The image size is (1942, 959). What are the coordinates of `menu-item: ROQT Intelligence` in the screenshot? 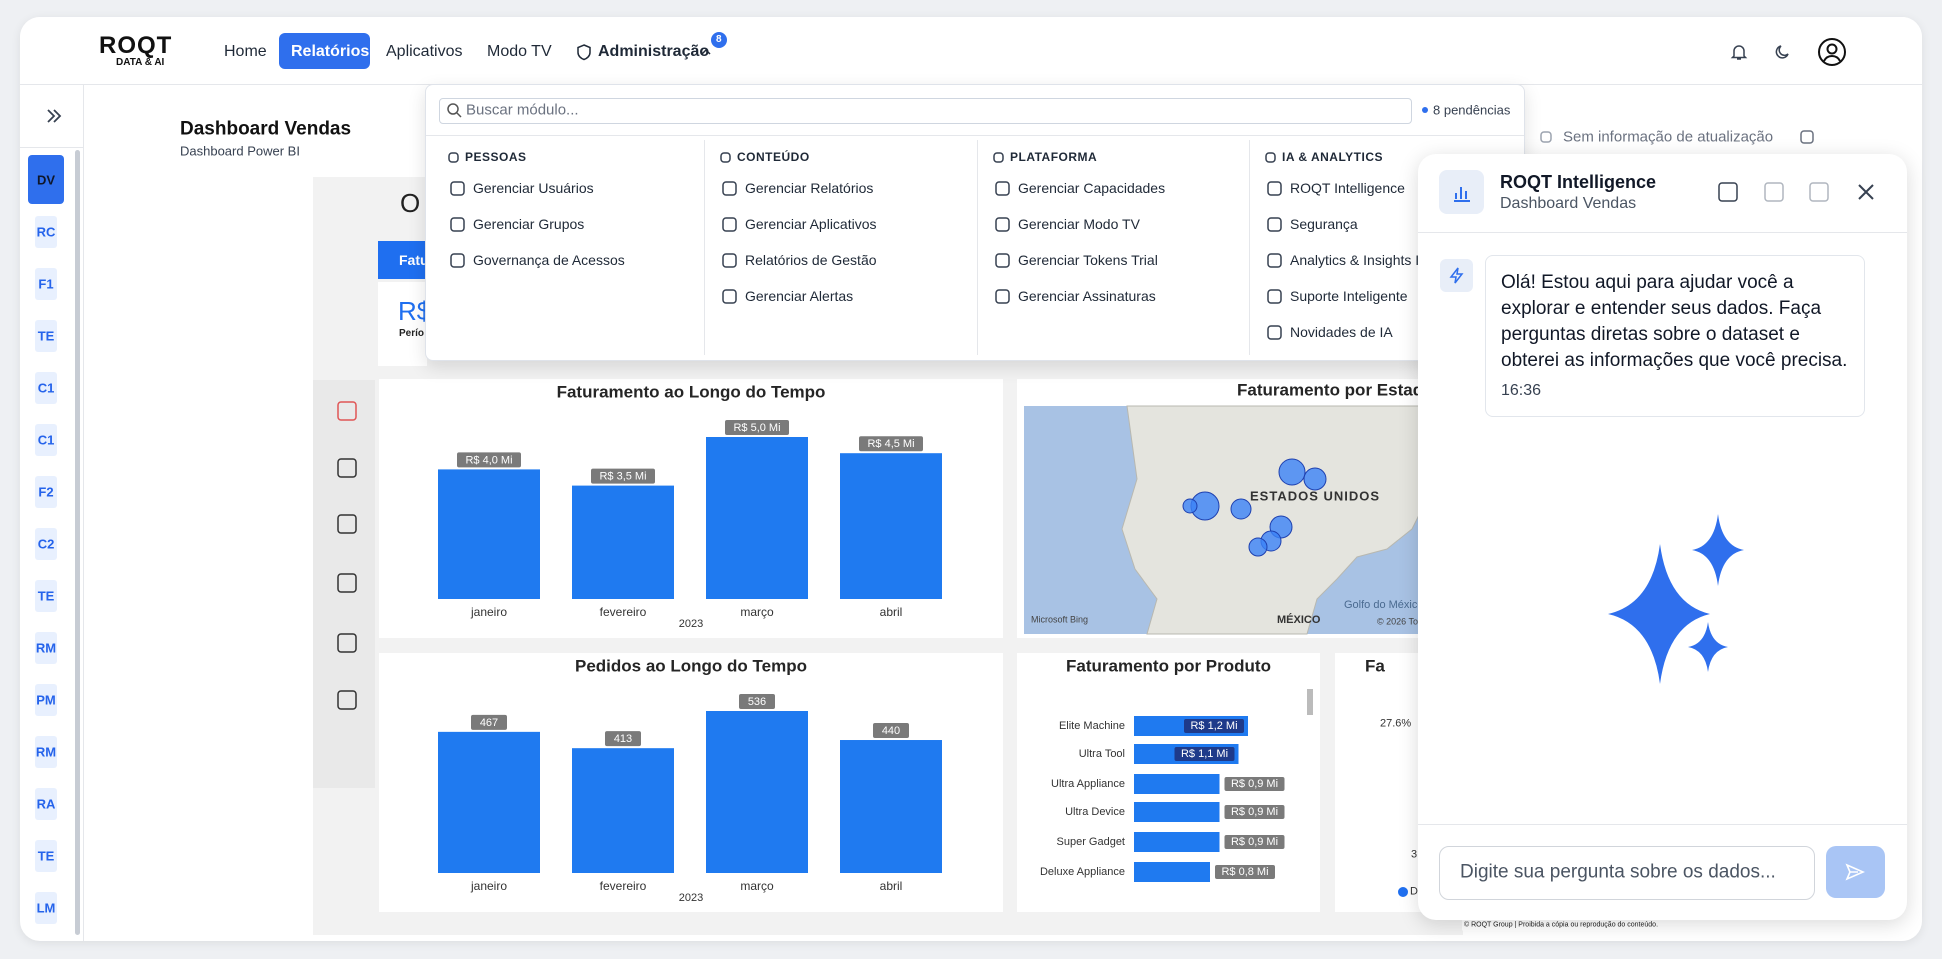 It's located at (1347, 188).